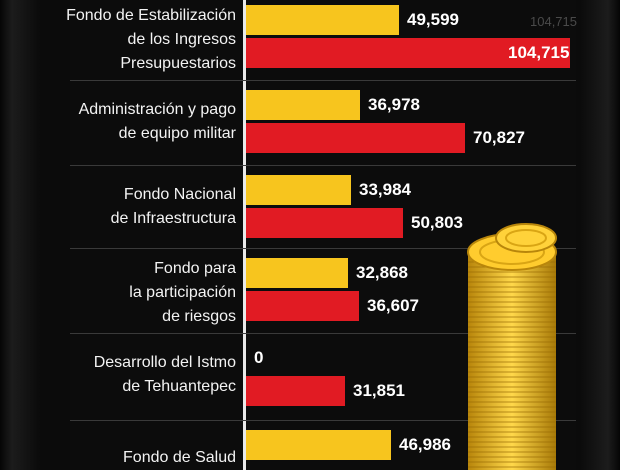  What do you see at coordinates (382, 272) in the screenshot?
I see `data-label: 32,868` at bounding box center [382, 272].